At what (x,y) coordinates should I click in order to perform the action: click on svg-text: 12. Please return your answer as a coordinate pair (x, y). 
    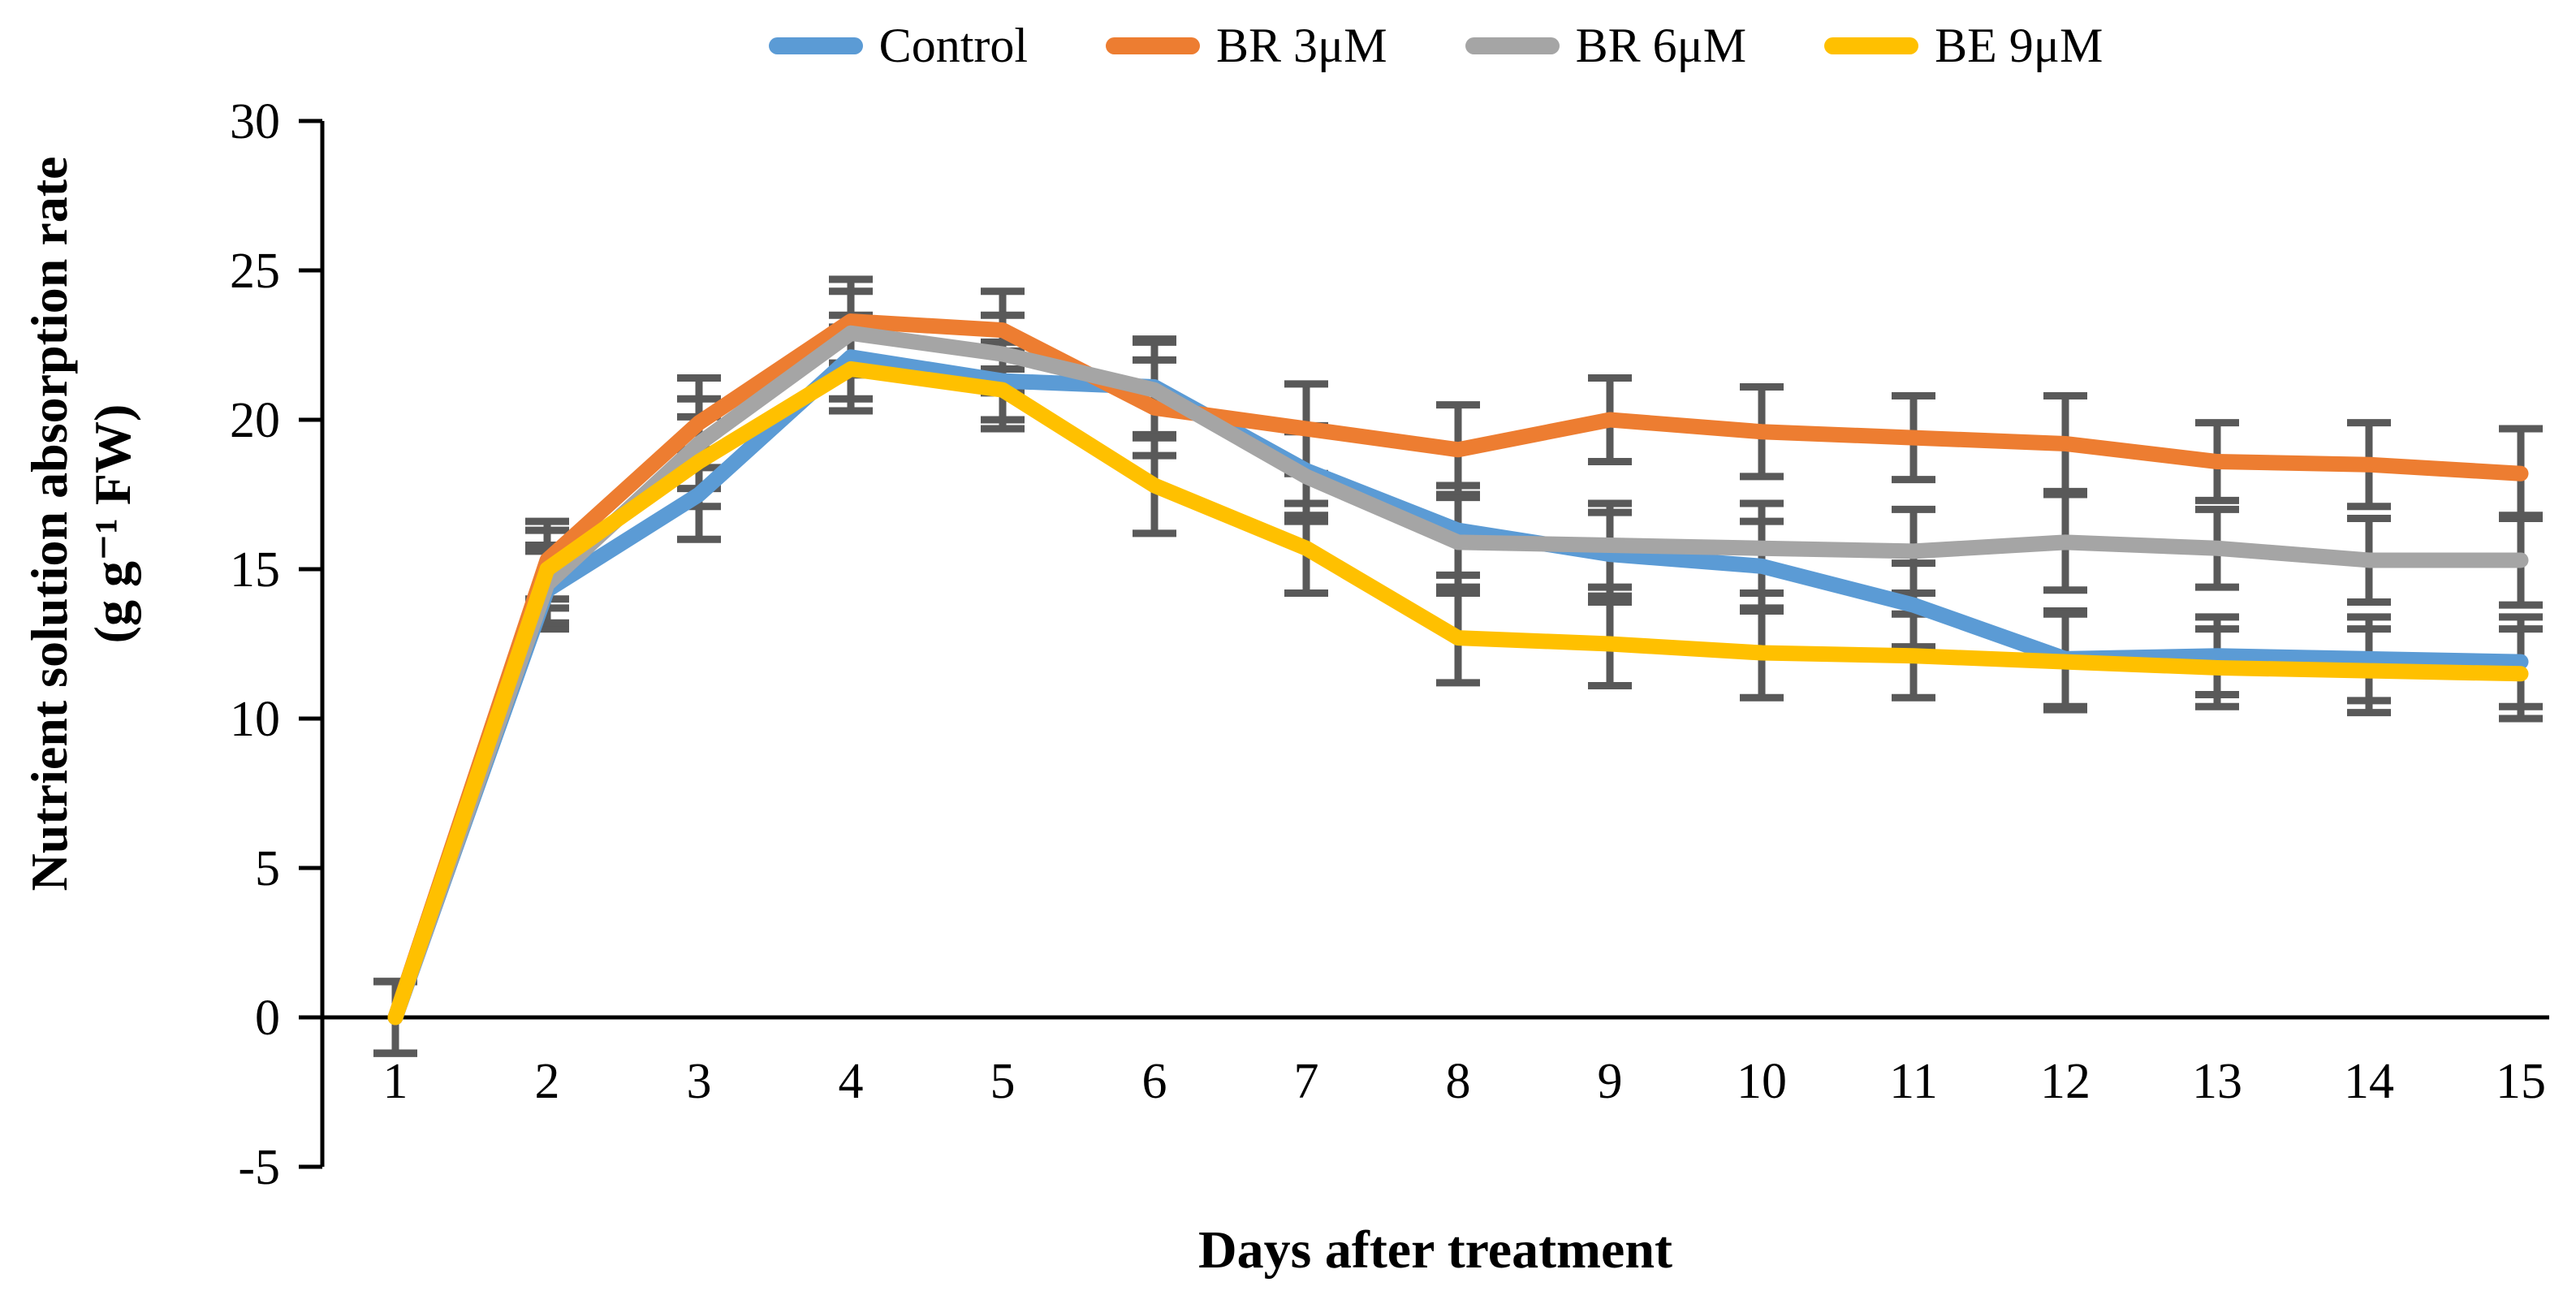
    Looking at the image, I should click on (2065, 1082).